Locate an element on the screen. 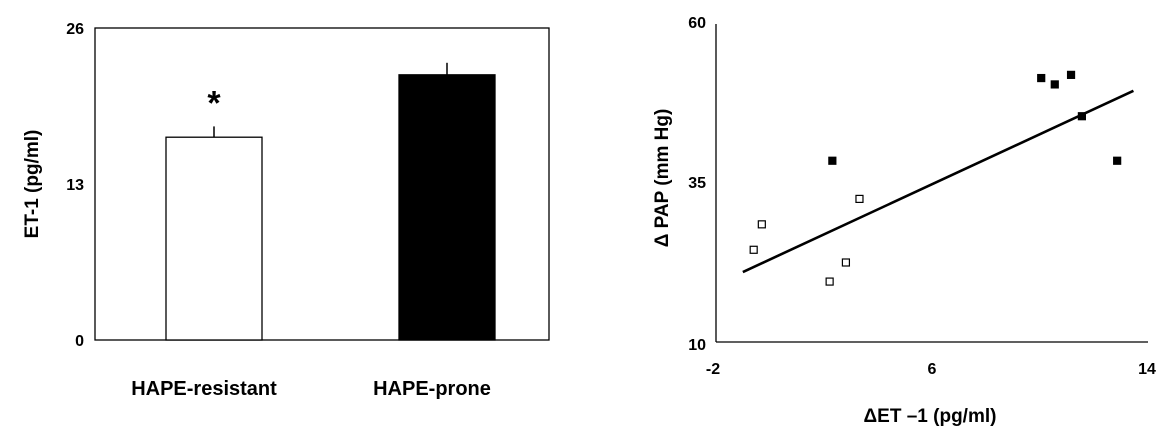  scatter-y-tick-label-top: 60 is located at coordinates (697, 23).